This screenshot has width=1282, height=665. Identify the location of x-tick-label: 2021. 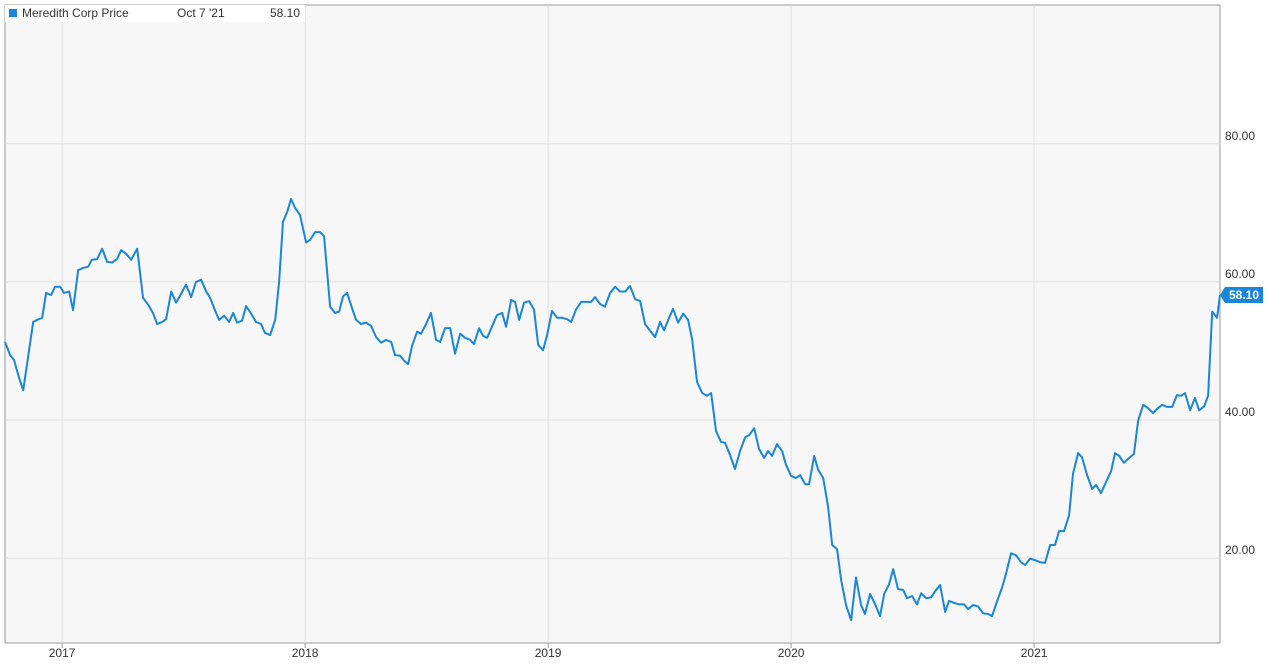
(1034, 653).